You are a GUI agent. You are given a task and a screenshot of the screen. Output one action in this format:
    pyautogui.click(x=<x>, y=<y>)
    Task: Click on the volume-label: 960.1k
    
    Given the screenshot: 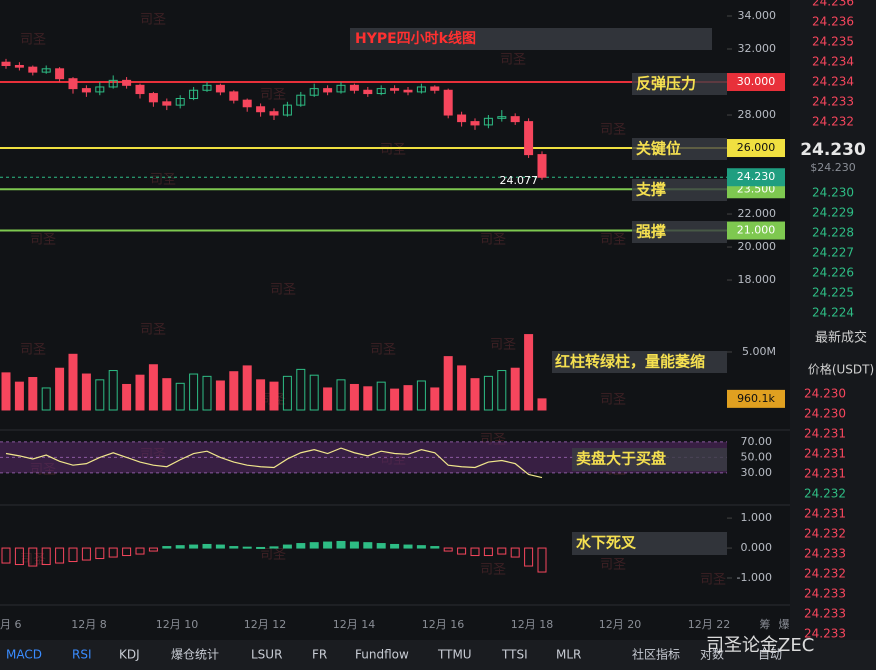 What is the action you would take?
    pyautogui.click(x=756, y=398)
    